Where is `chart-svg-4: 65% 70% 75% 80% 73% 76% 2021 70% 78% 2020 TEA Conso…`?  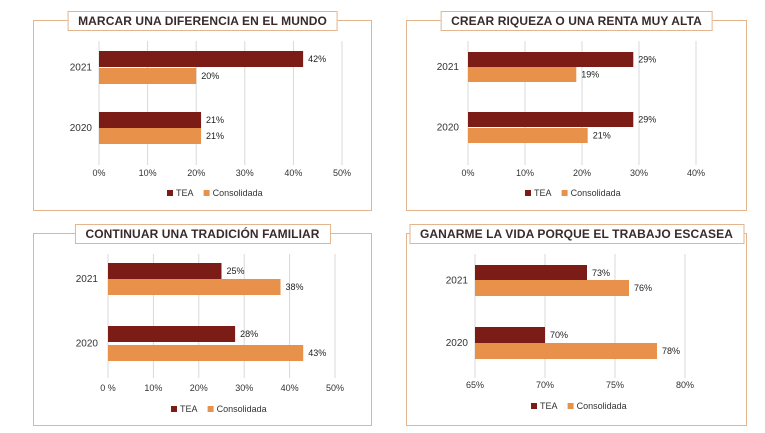
chart-svg-4: 65% 70% 75% 80% 73% 76% 2021 70% 78% 2020 TEA Conso… is located at coordinates (570, 332).